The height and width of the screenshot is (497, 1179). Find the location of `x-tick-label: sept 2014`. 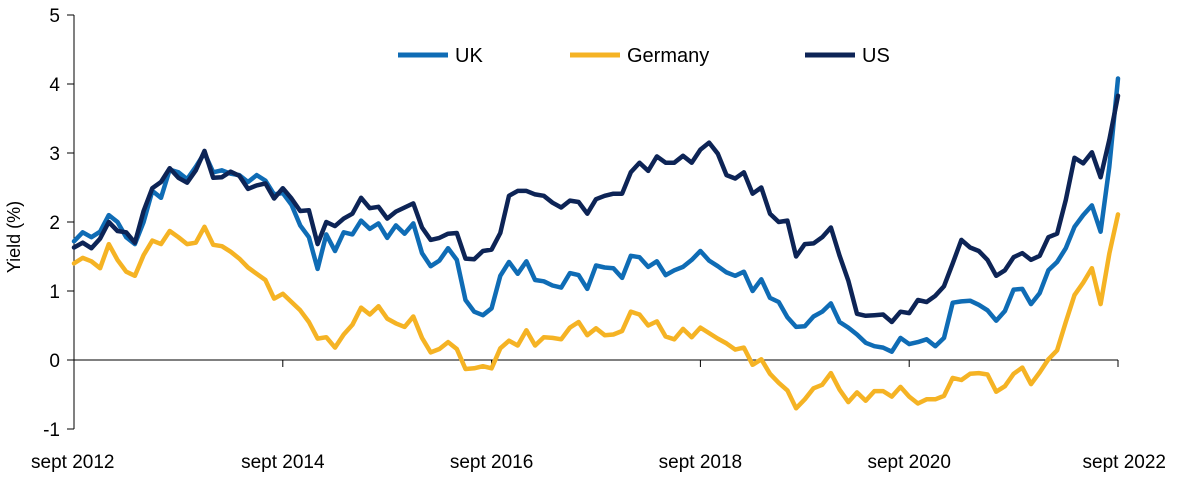

x-tick-label: sept 2014 is located at coordinates (283, 462).